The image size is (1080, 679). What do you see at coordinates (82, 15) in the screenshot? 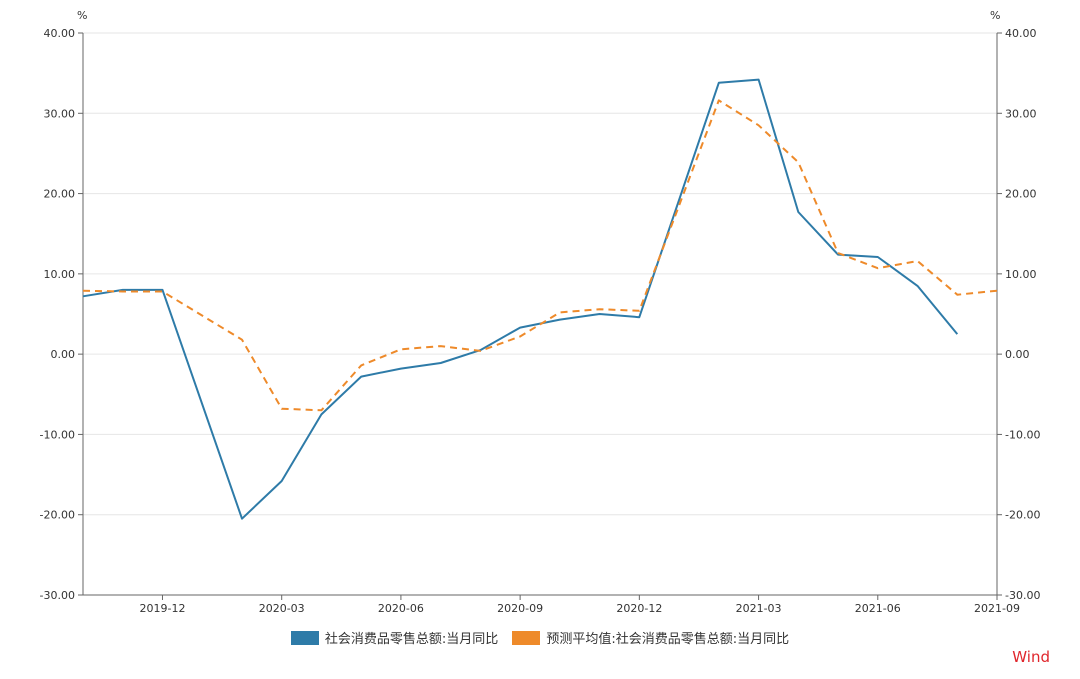
I see `left-y-unit: %` at bounding box center [82, 15].